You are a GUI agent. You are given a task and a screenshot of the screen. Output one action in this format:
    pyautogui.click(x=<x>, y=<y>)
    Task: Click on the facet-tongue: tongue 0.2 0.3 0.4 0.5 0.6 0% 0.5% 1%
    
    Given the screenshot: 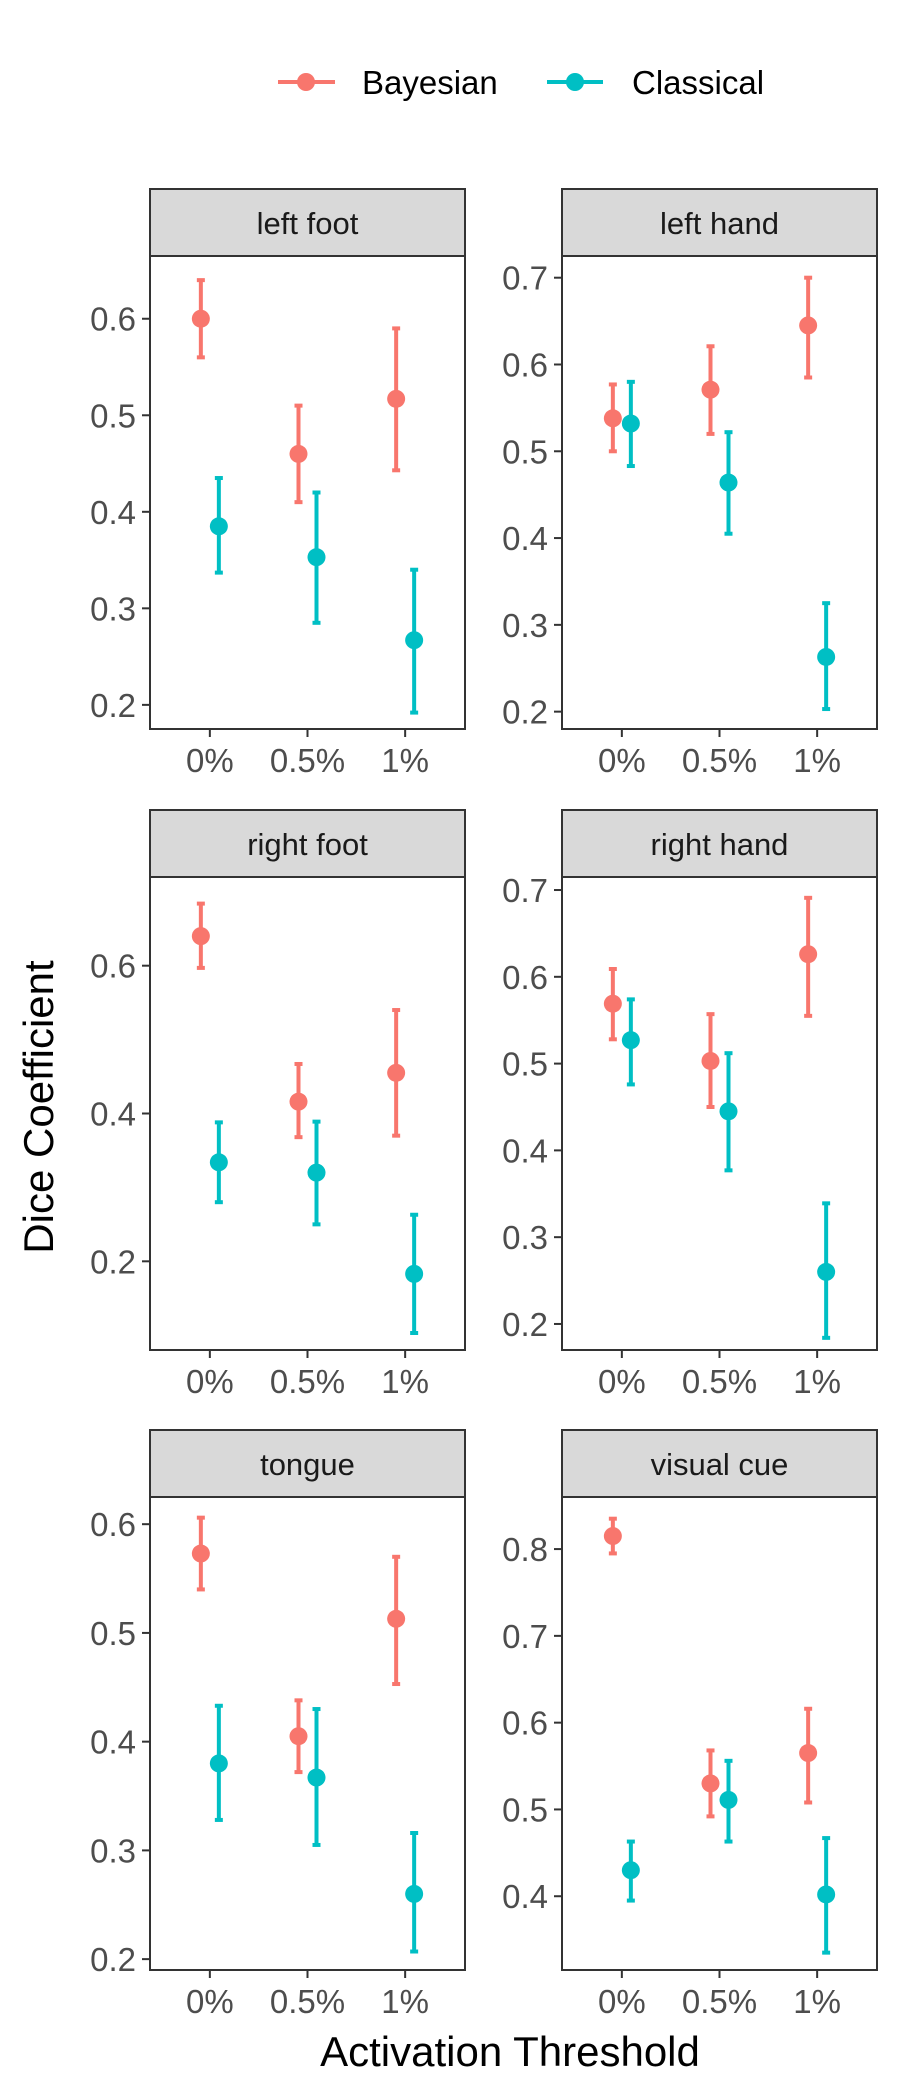 What is the action you would take?
    pyautogui.click(x=278, y=1724)
    